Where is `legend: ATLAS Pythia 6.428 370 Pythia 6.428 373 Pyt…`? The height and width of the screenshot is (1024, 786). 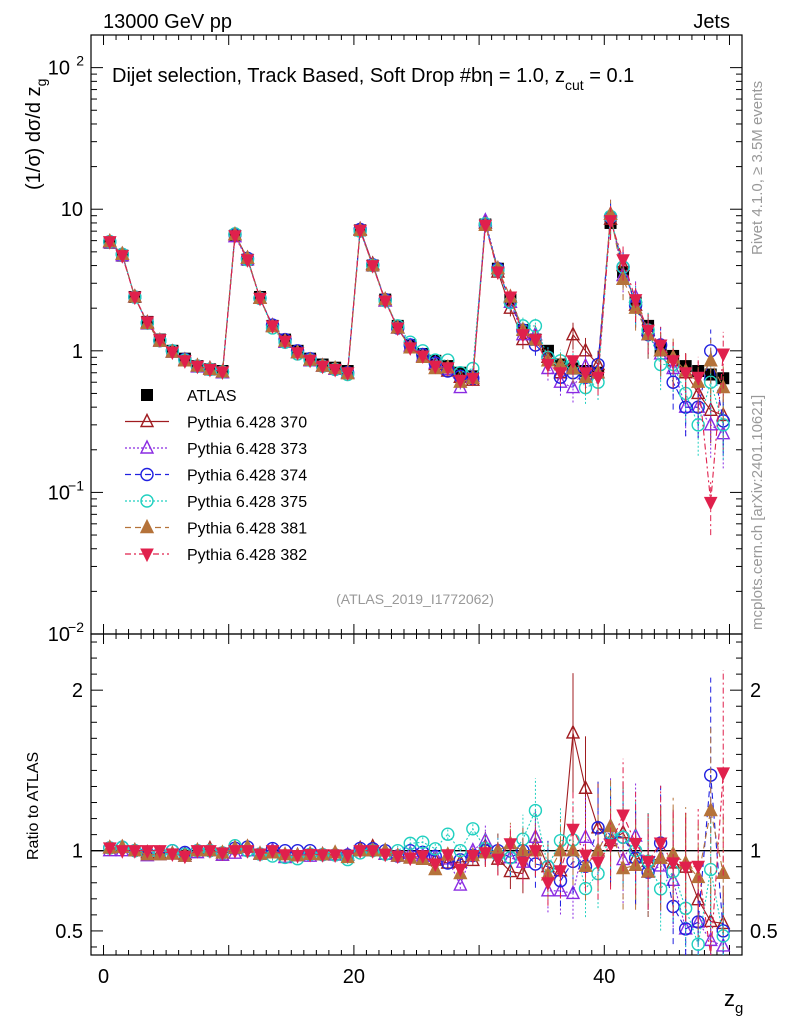
legend: ATLAS Pythia 6.428 370 Pythia 6.428 373 Pyt… is located at coordinates (216, 476).